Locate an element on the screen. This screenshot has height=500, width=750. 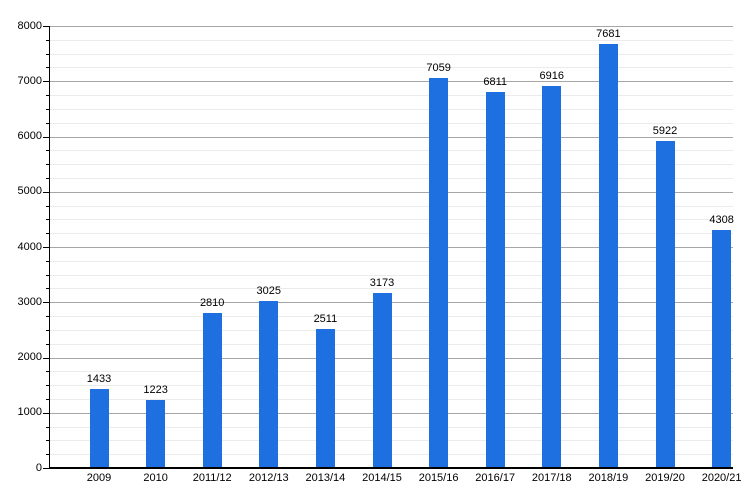
bar-value-label: 6916 is located at coordinates (552, 75).